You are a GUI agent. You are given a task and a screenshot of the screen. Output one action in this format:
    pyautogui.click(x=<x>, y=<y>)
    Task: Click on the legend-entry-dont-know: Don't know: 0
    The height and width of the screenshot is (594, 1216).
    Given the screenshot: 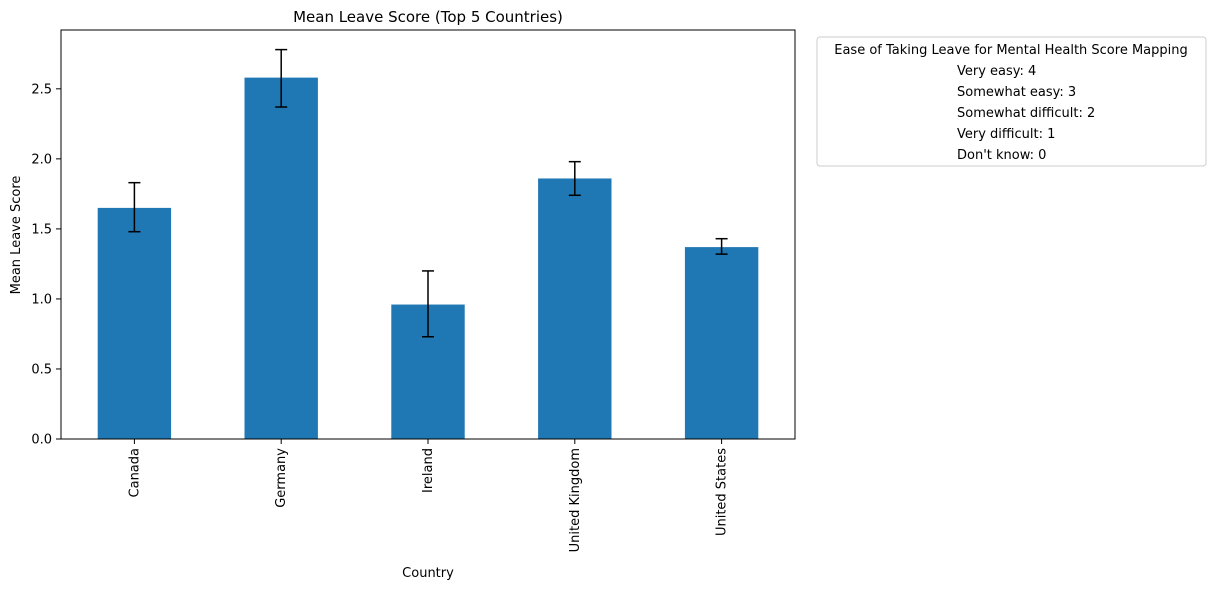 What is the action you would take?
    pyautogui.click(x=1001, y=155)
    